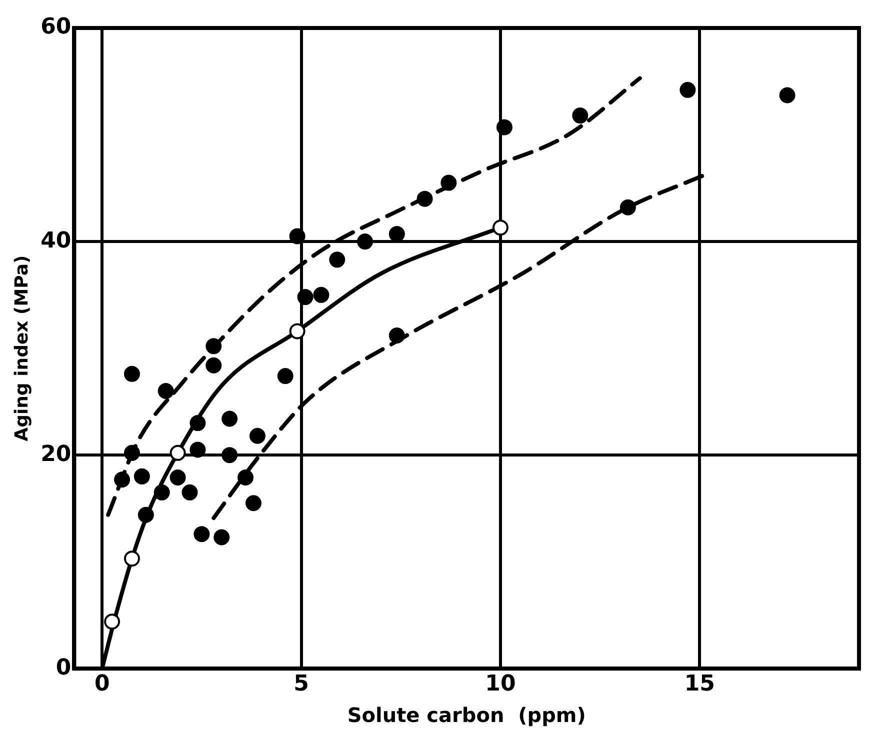 This screenshot has width=879, height=743. What do you see at coordinates (301, 684) in the screenshot?
I see `x-tick-label: 5` at bounding box center [301, 684].